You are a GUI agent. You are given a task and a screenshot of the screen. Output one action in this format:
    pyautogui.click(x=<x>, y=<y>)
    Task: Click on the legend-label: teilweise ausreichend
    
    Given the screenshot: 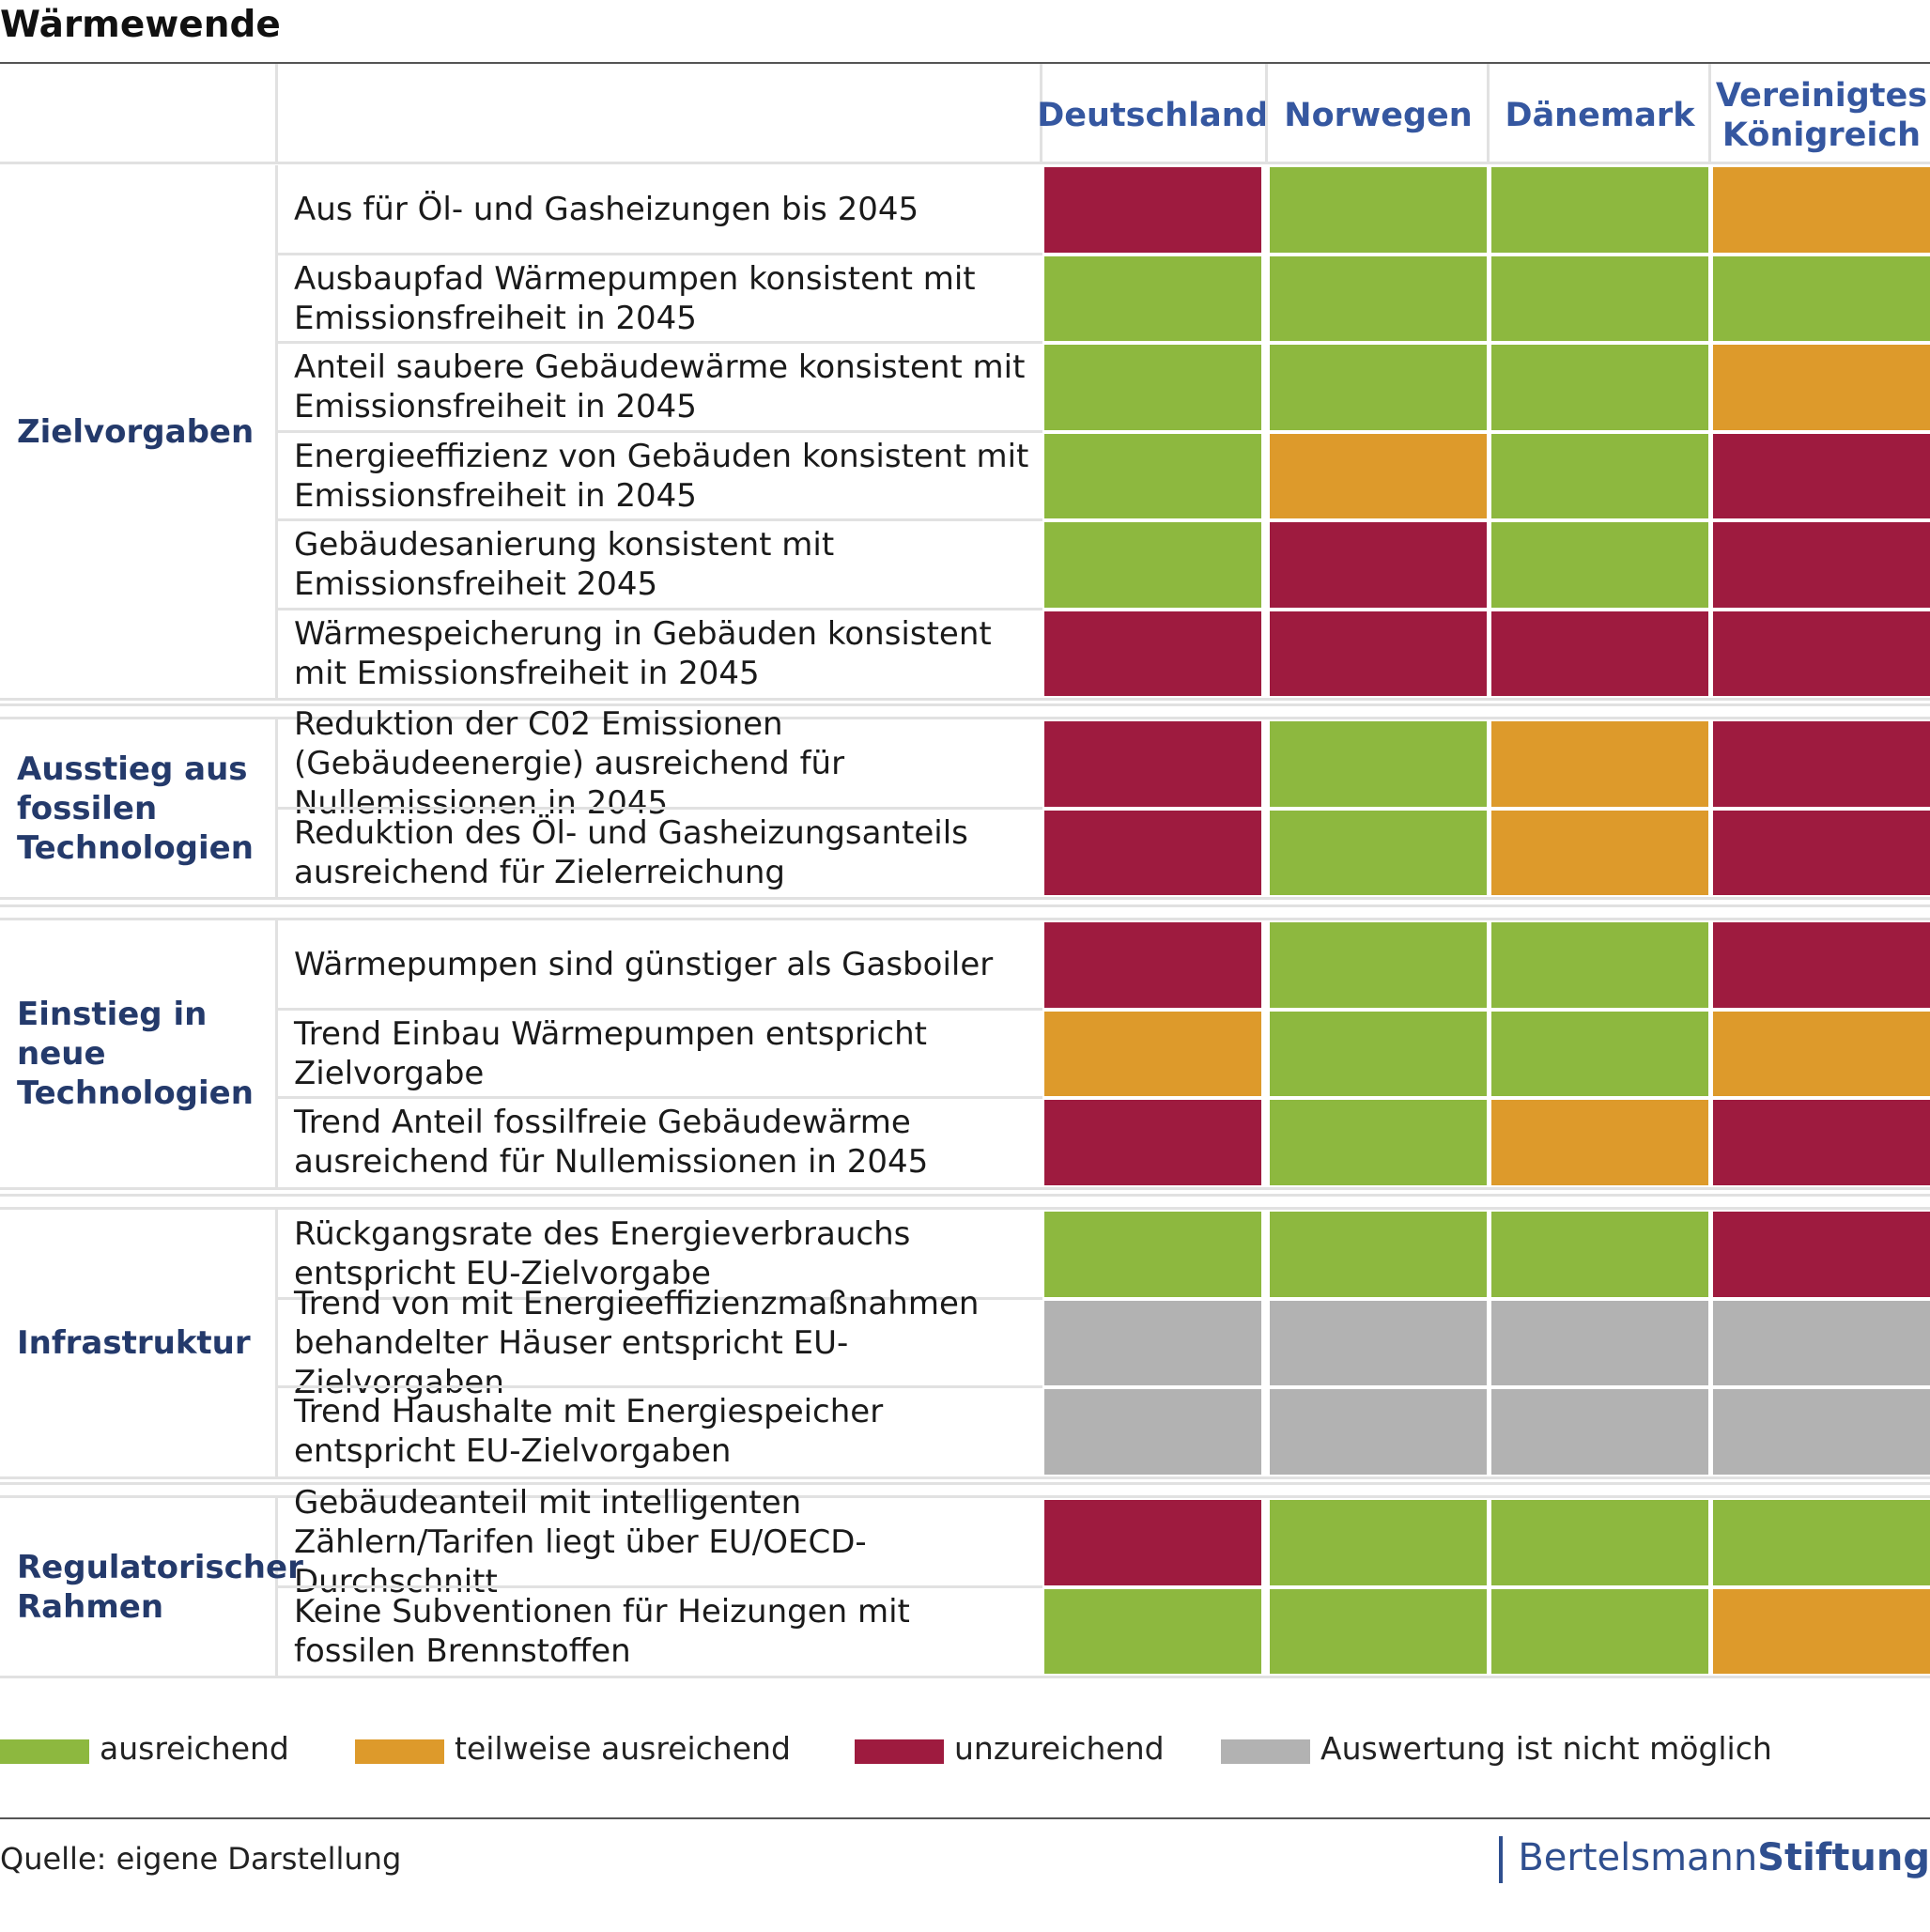 What is the action you would take?
    pyautogui.click(x=623, y=1748)
    